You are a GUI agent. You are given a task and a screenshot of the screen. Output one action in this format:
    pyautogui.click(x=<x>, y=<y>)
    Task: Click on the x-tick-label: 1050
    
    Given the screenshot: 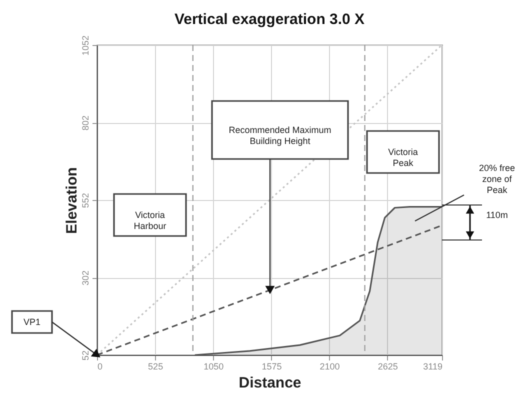 What is the action you would take?
    pyautogui.click(x=214, y=367)
    